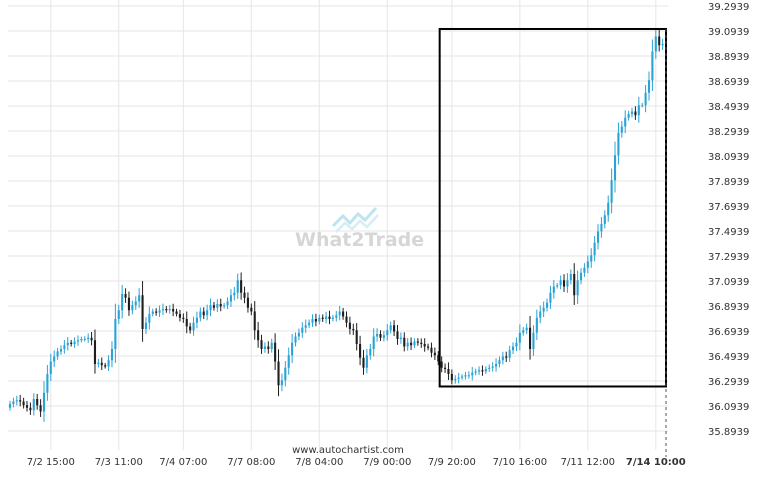  Describe the element at coordinates (728, 57) in the screenshot. I see `y-tick-label: 38.8939` at that location.